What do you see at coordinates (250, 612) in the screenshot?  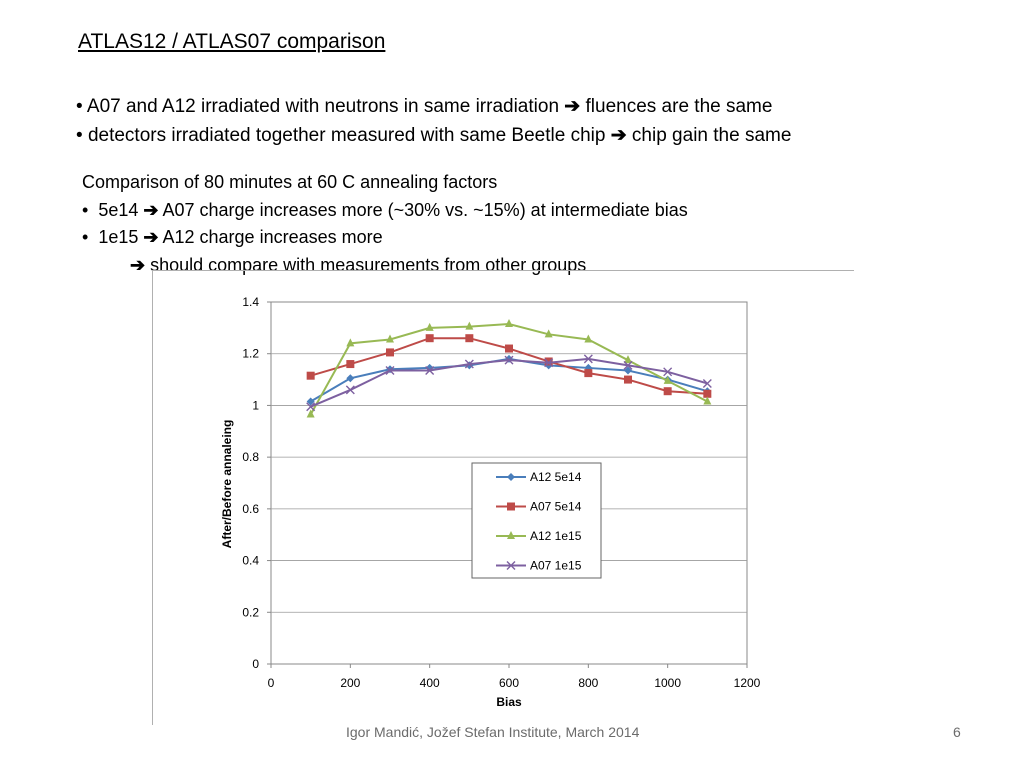 I see `y-tick-label: 0.2` at bounding box center [250, 612].